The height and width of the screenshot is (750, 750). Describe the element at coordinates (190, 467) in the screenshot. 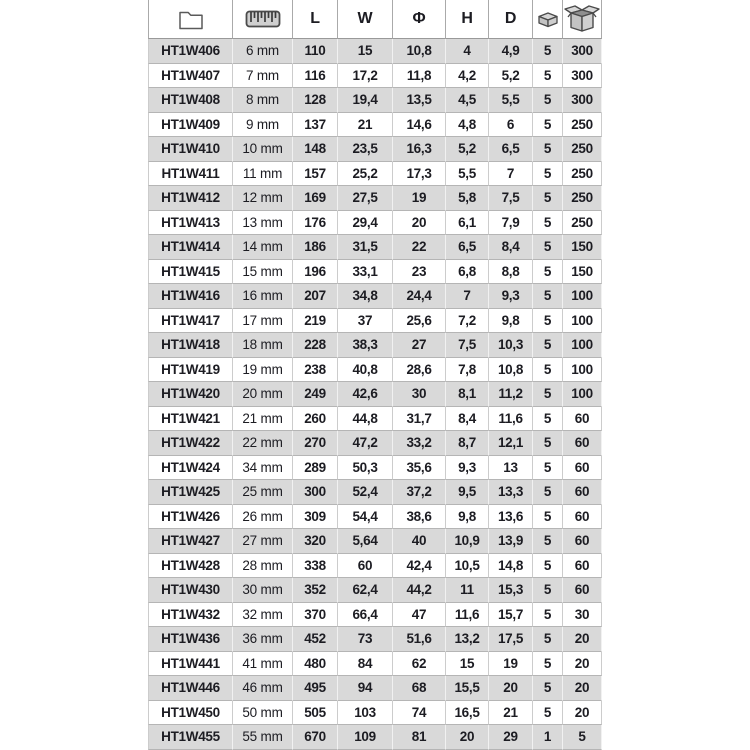

I see `code-cell: HT1W424` at that location.